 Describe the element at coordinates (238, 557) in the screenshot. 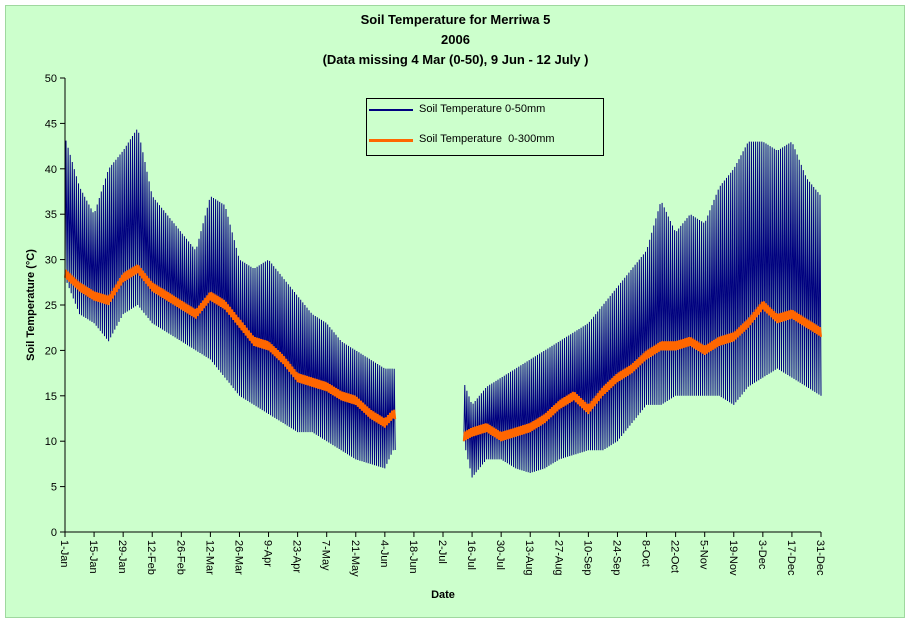

I see `x-tick-label: 26-Mar` at that location.